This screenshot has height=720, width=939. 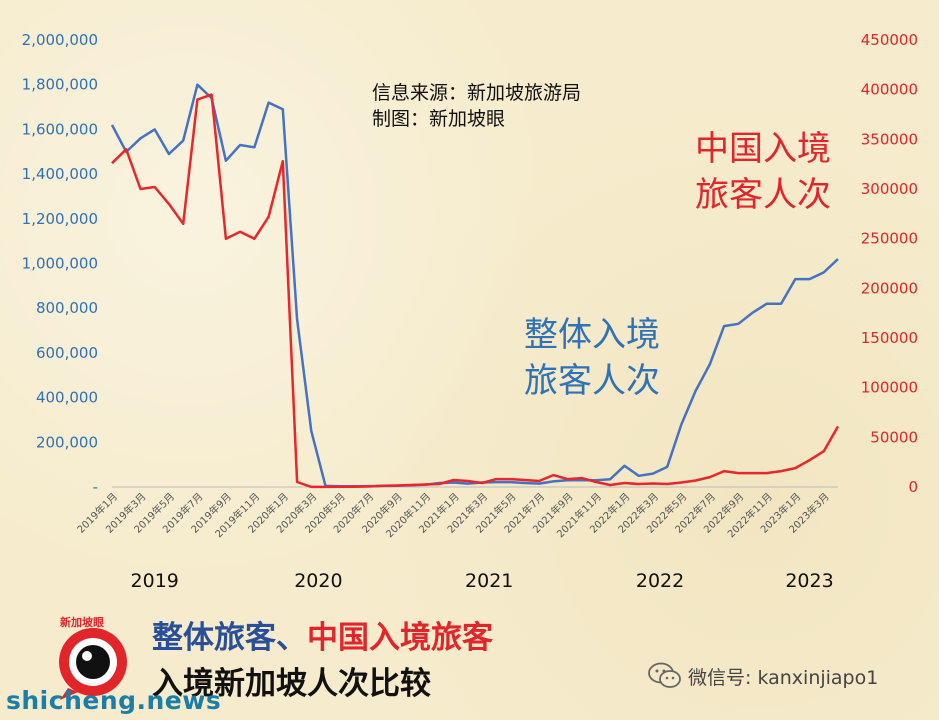 What do you see at coordinates (889, 288) in the screenshot?
I see `right-axis-tick-label: 200000` at bounding box center [889, 288].